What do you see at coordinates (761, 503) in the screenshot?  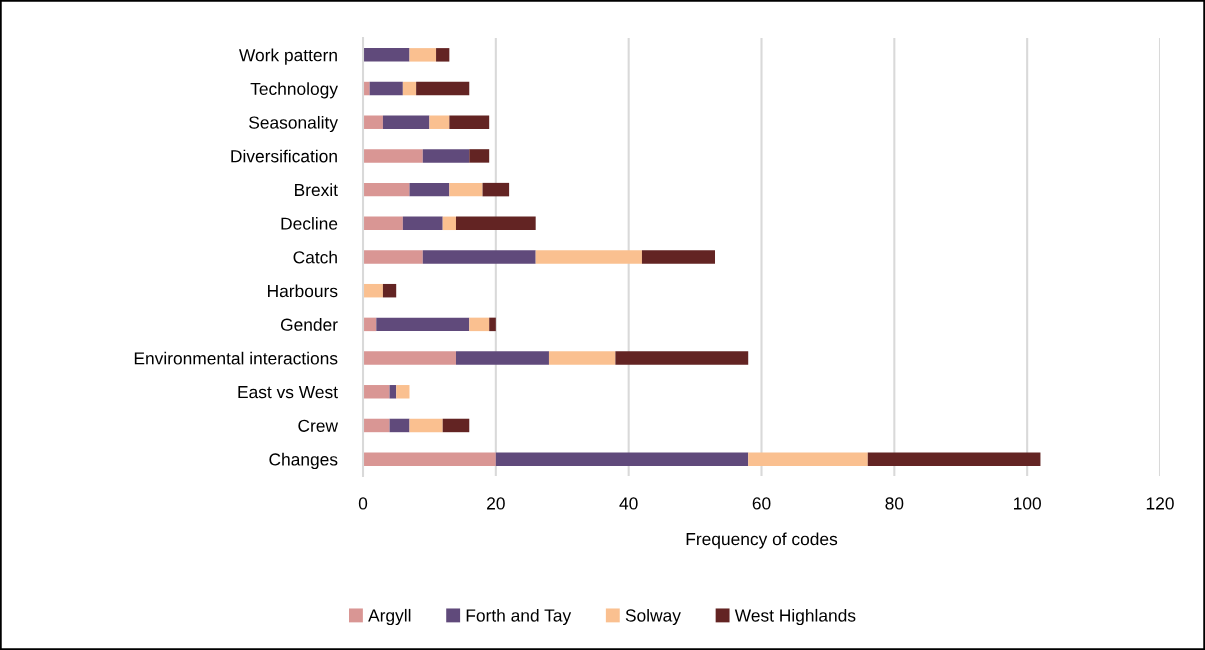 I see `x-tick-label: 60` at bounding box center [761, 503].